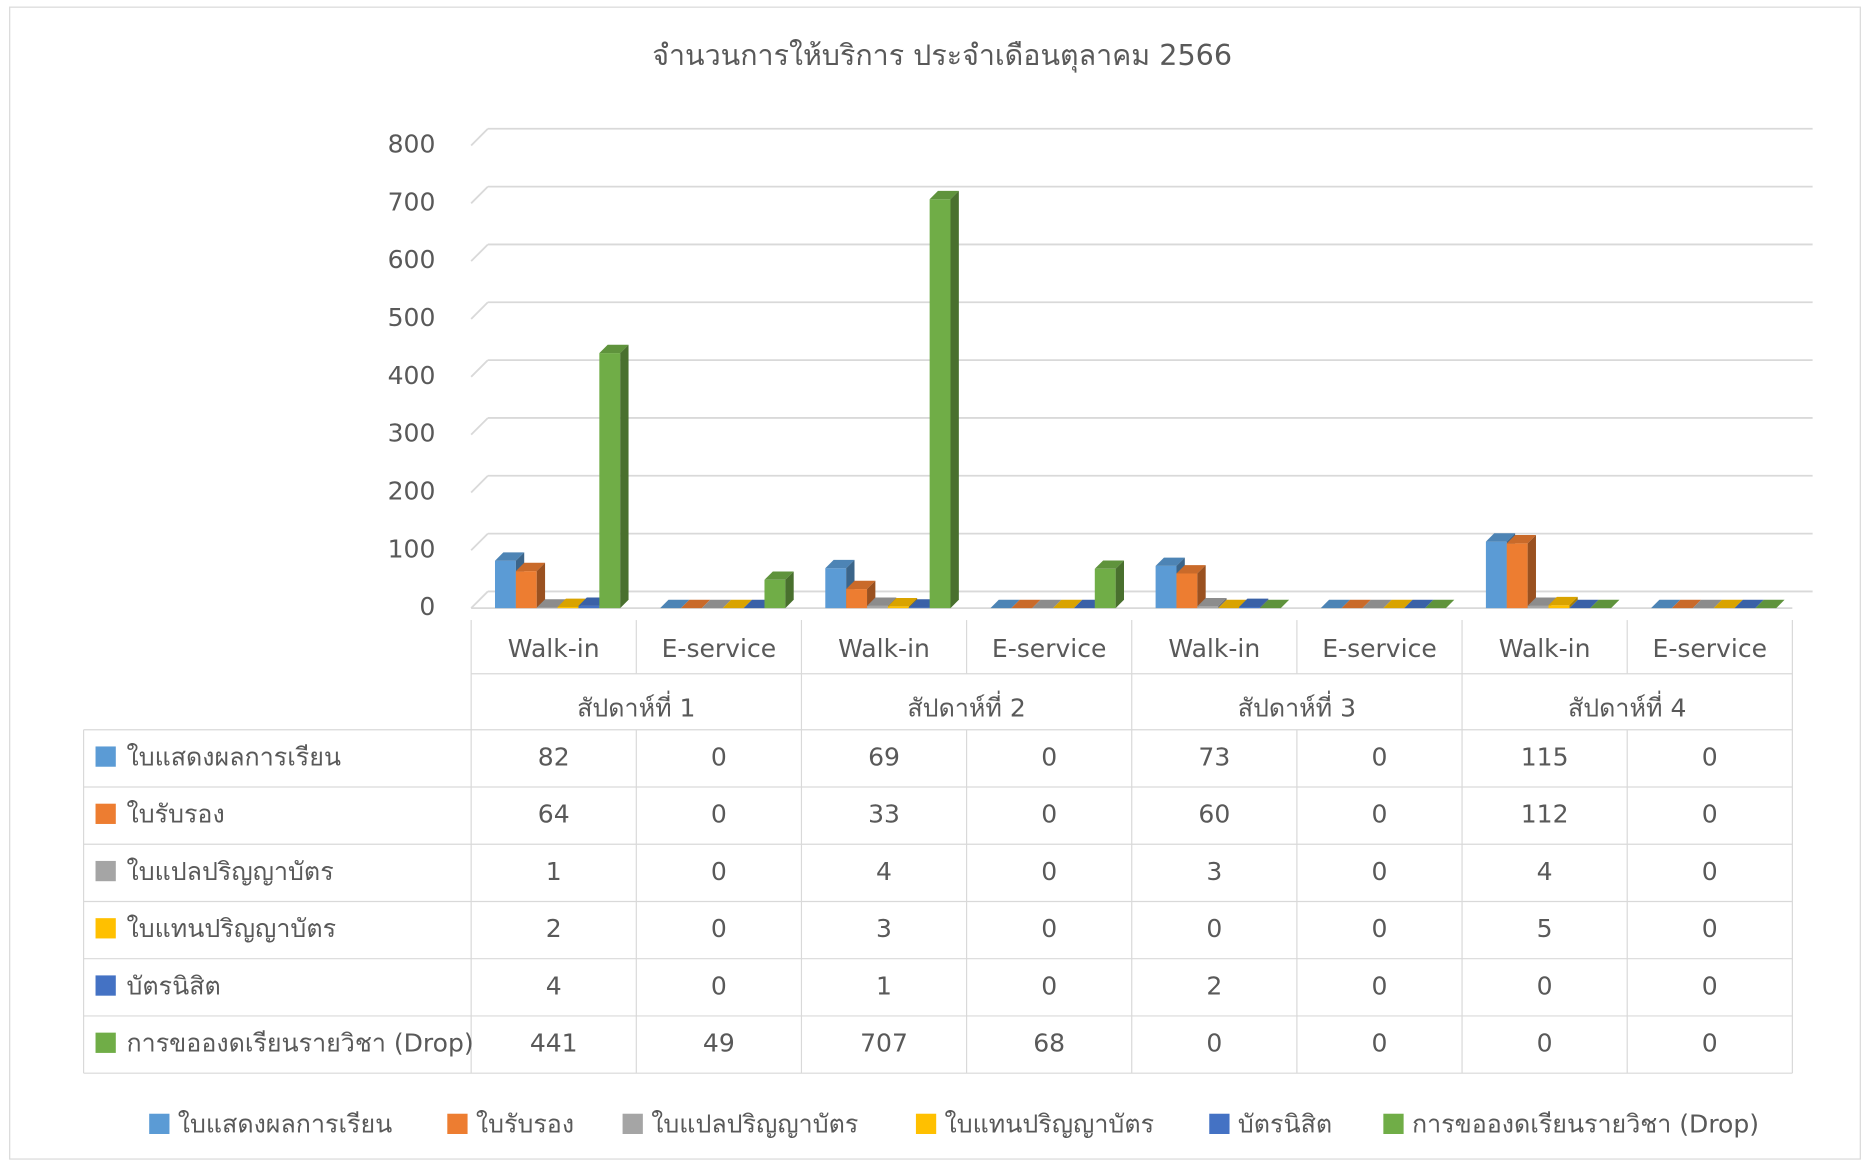 Image resolution: width=1870 pixels, height=1165 pixels. I want to click on table-value: 707, so click(884, 1043).